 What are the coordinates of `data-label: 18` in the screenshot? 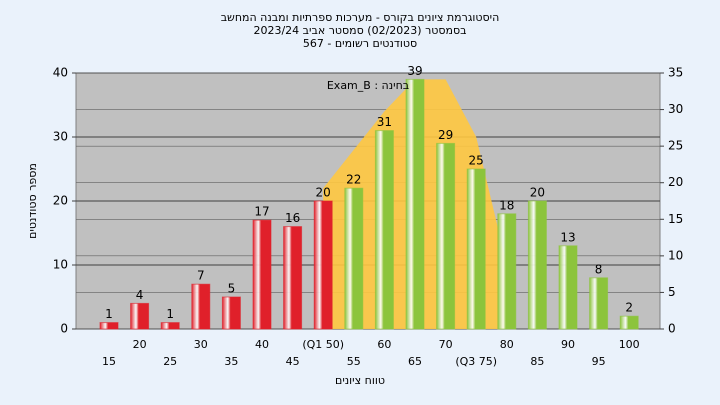 It's located at (506, 205).